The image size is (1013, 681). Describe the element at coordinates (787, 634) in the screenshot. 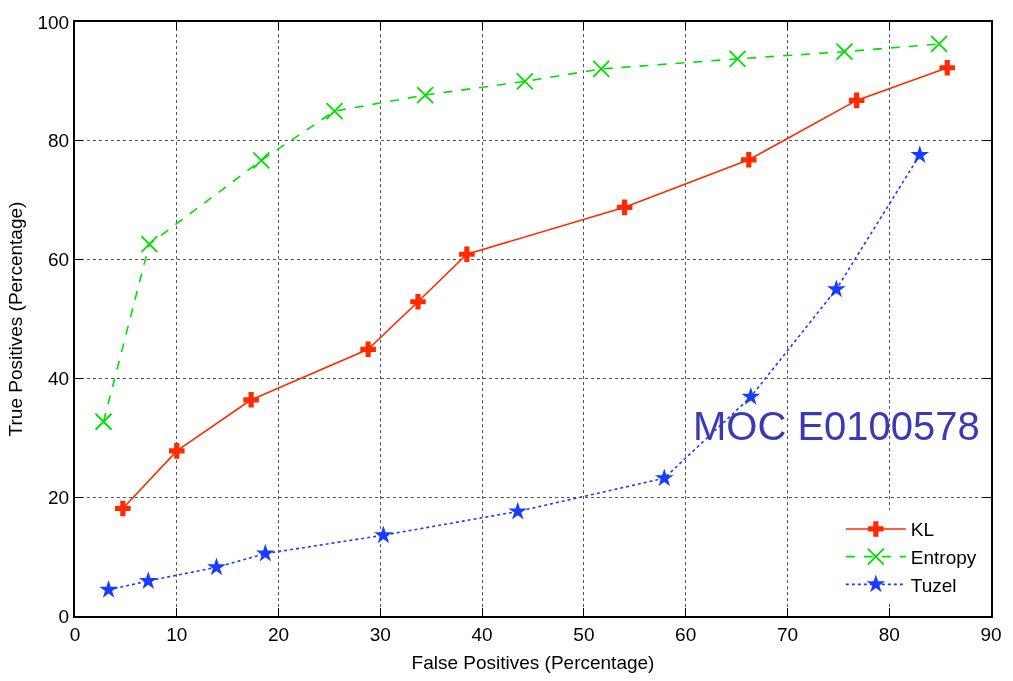

I see `x-tick-label: 70` at that location.